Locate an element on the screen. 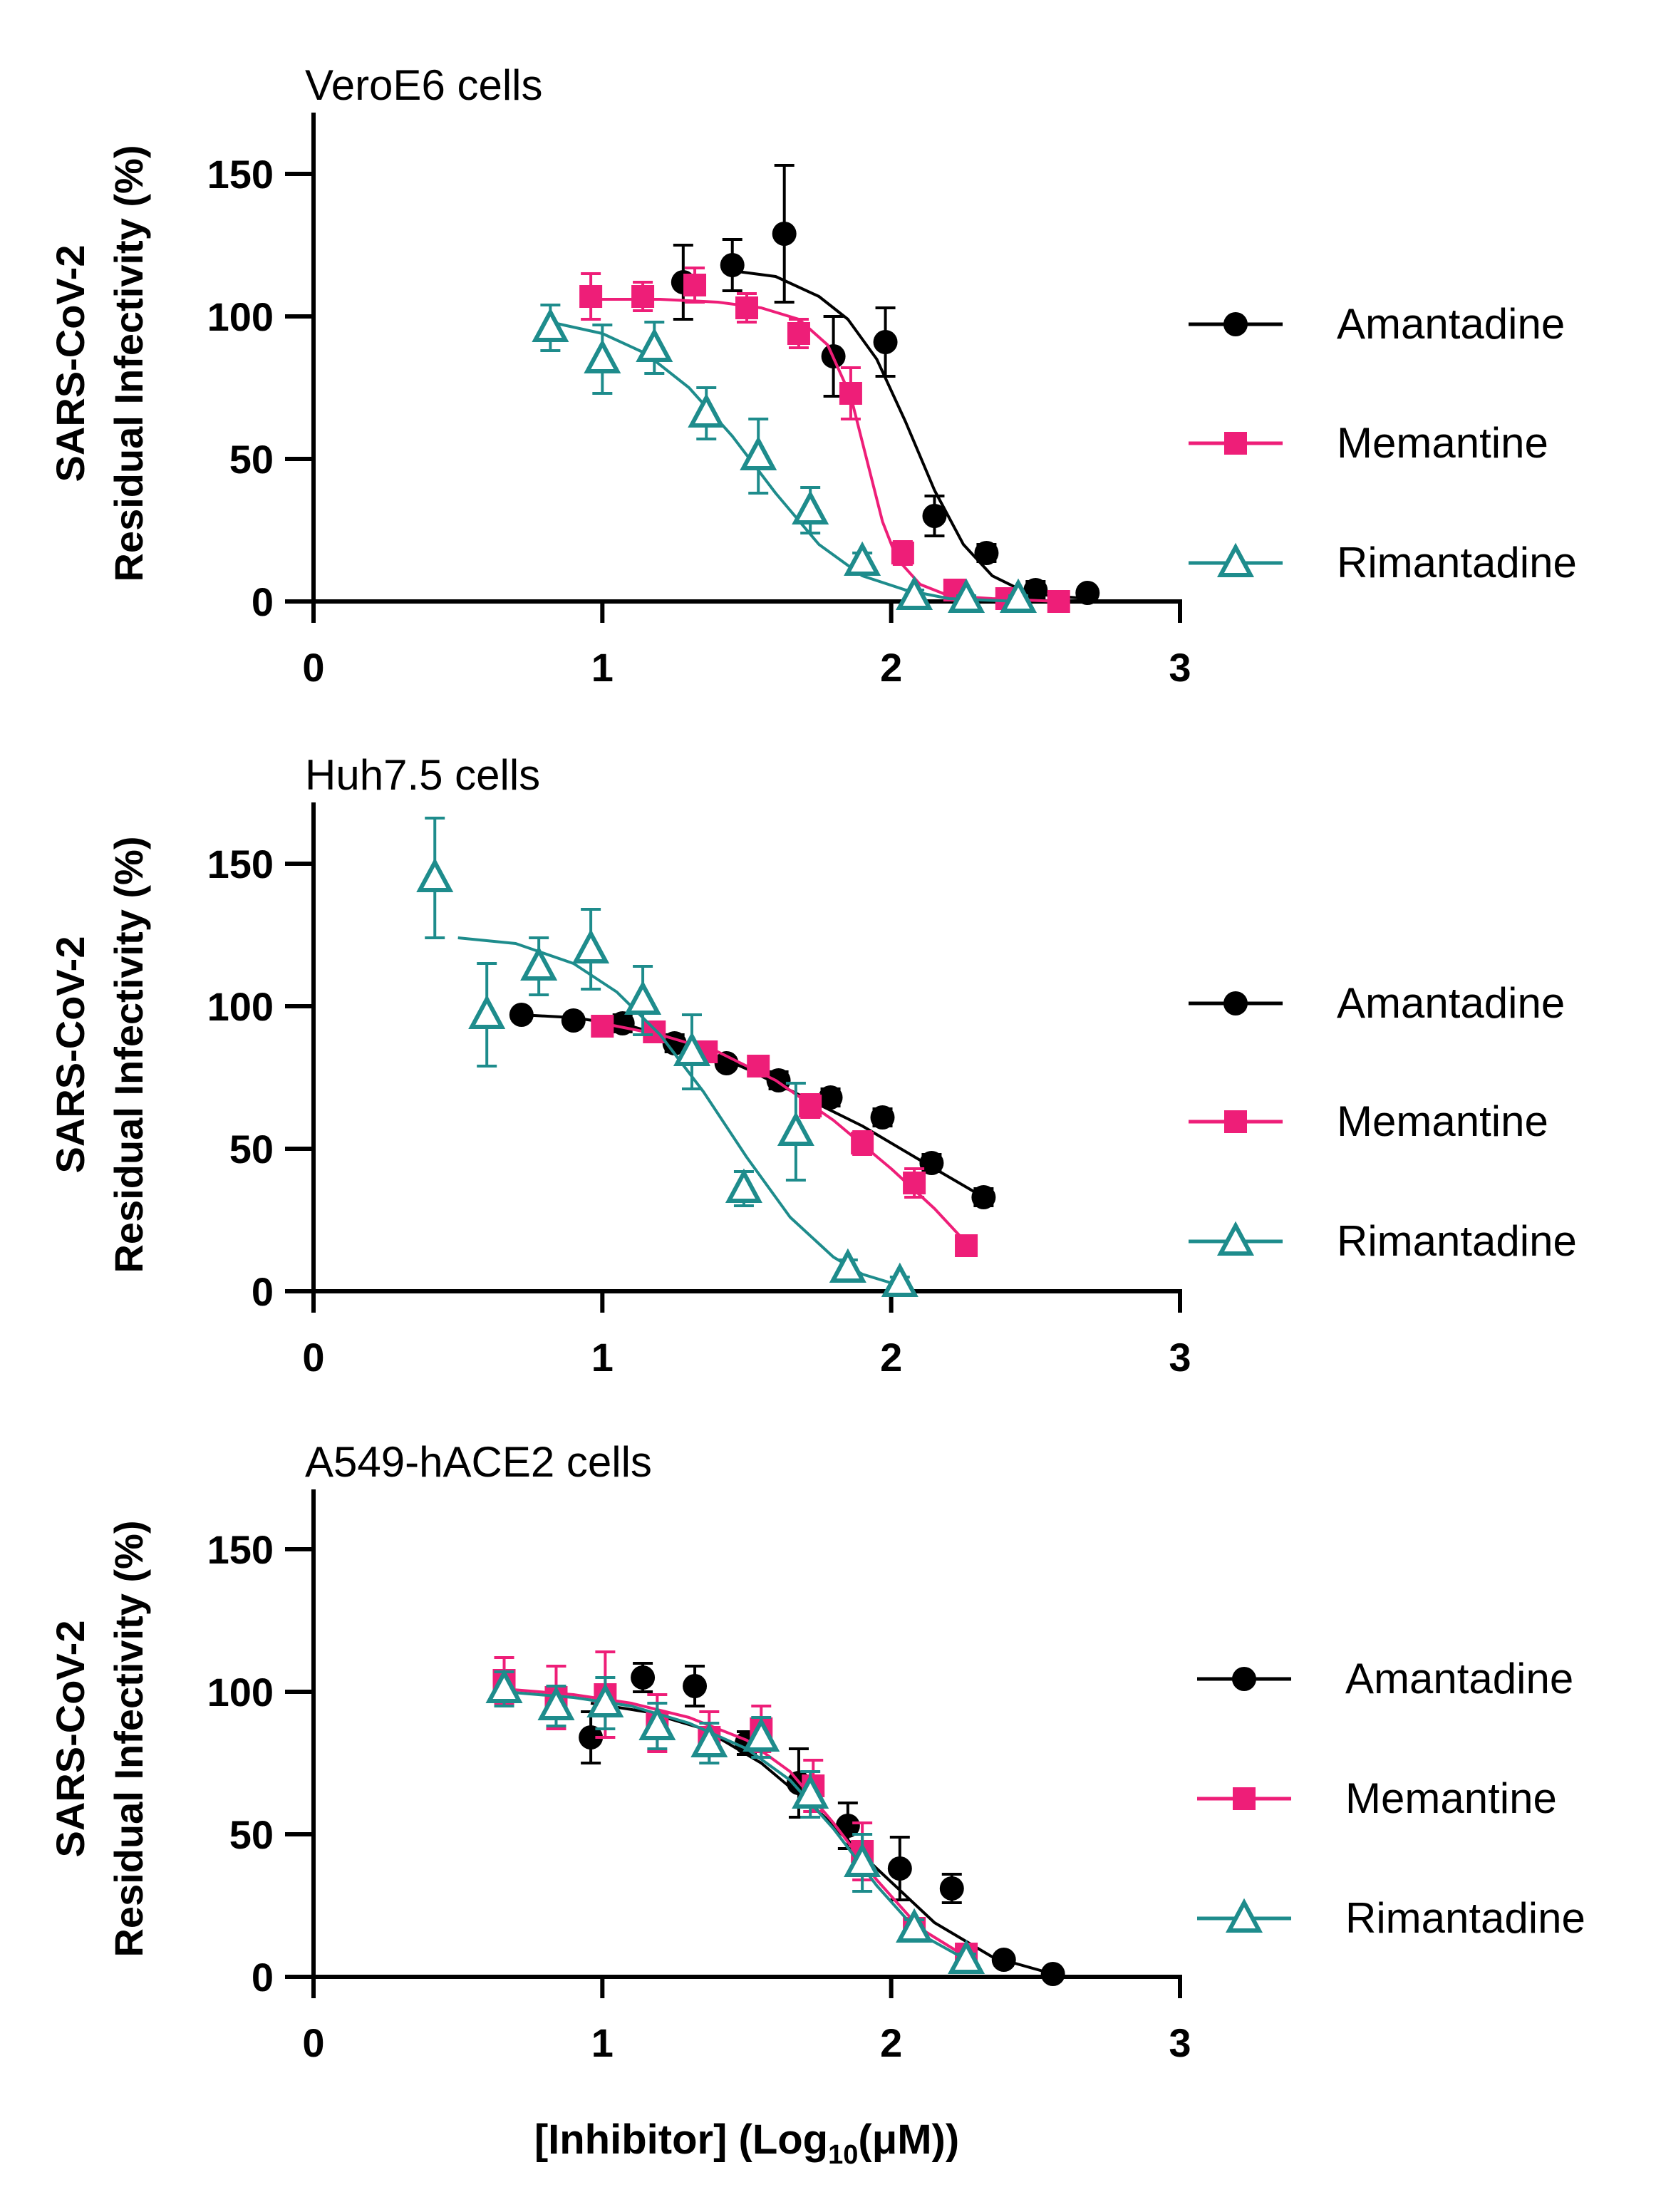 This screenshot has width=1656, height=2212. panel-title: Huh7.5 cells is located at coordinates (423, 775).